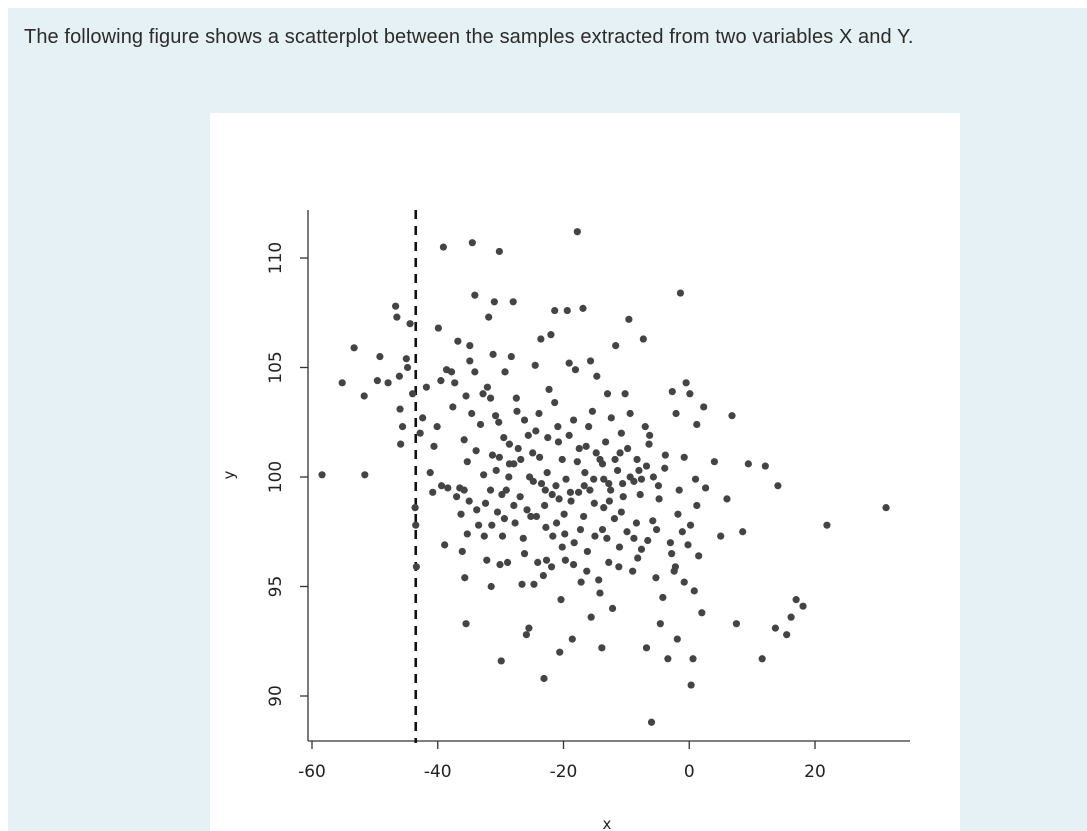 The image size is (1087, 831). I want to click on y-tick-label: 105, so click(276, 367).